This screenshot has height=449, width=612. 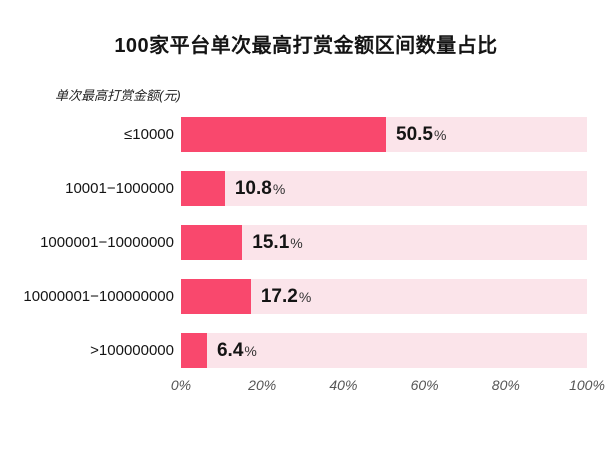 I want to click on bar-track: 15.1%, so click(x=384, y=242).